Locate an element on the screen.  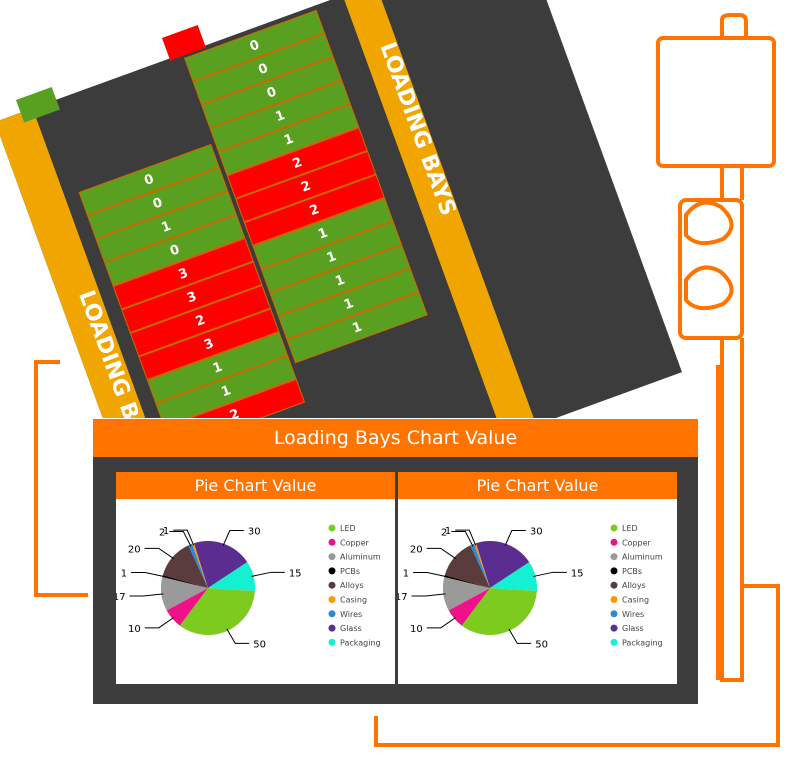
signal-light-1-shape is located at coordinates (709, 223).